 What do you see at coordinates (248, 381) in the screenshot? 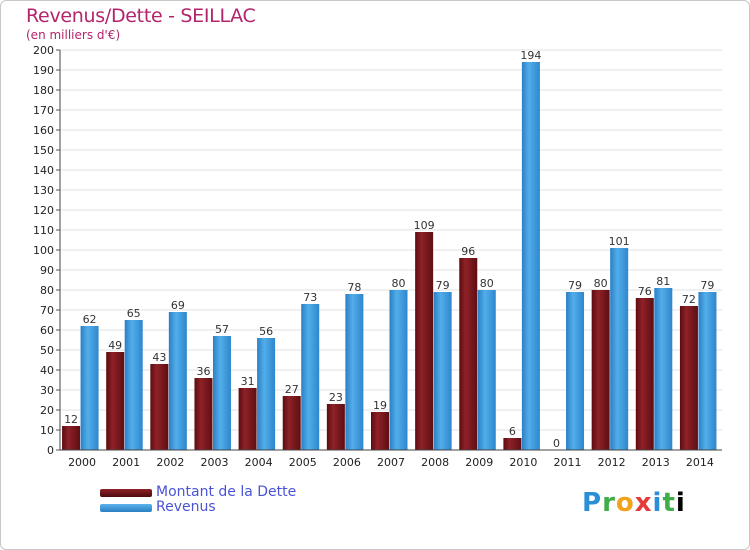
I see `data-label-debt: 31` at bounding box center [248, 381].